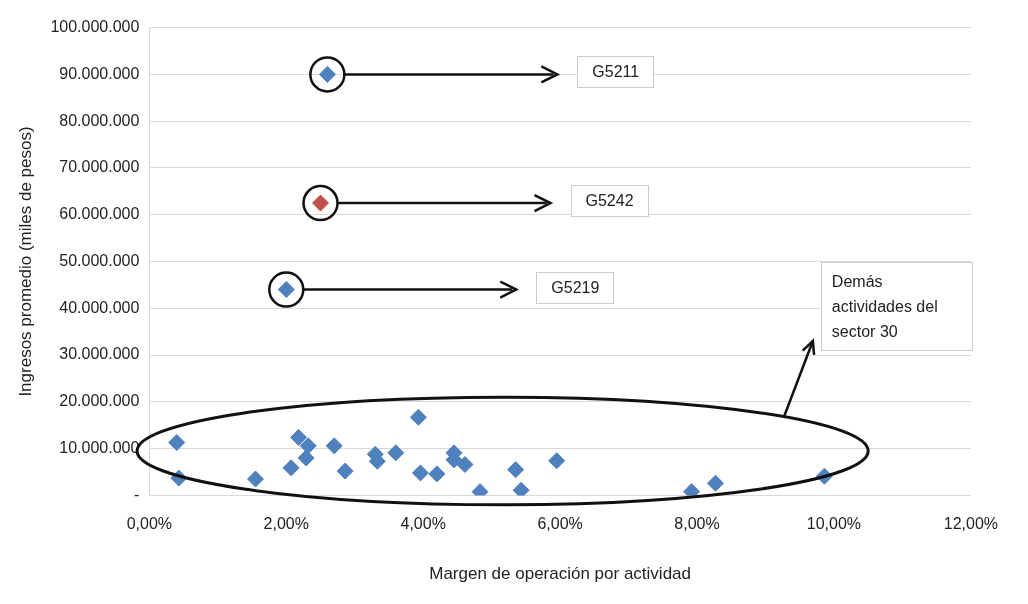  What do you see at coordinates (95, 27) in the screenshot?
I see `y-tick-label: 100.000.000` at bounding box center [95, 27].